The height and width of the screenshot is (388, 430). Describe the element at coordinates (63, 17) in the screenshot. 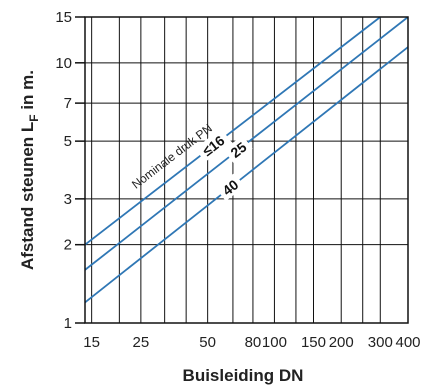

I see `y-tick-label: 15` at that location.